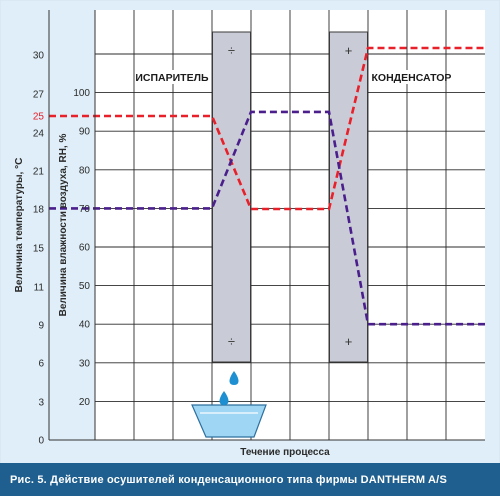 Image resolution: width=500 pixels, height=496 pixels. Describe the element at coordinates (39, 172) in the screenshot. I see `y-left-tick-label: 21` at that location.